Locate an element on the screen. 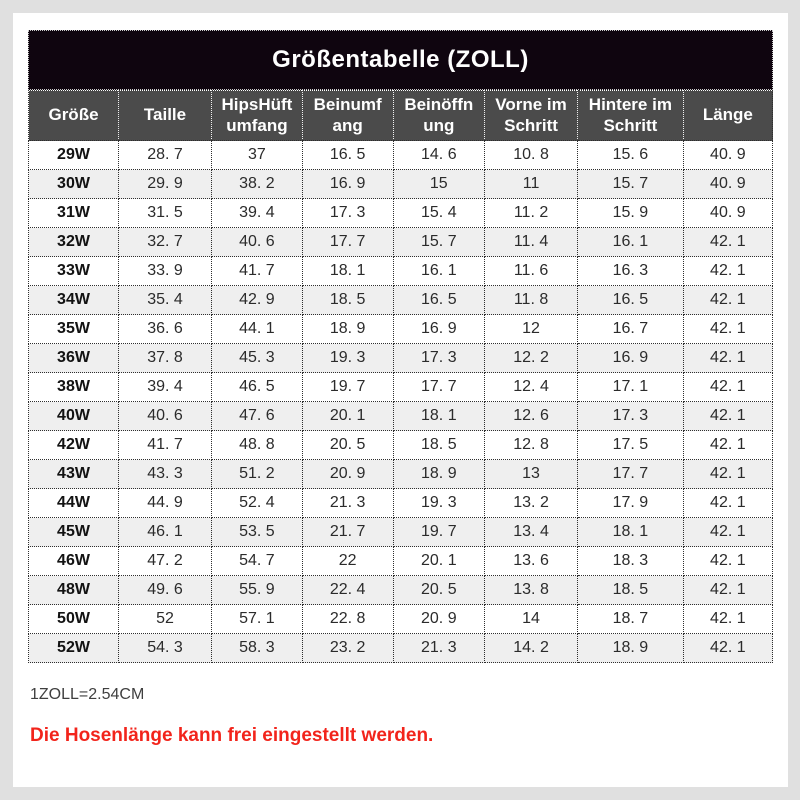 The image size is (800, 800). measurement-cell: 40. 6 is located at coordinates (165, 416).